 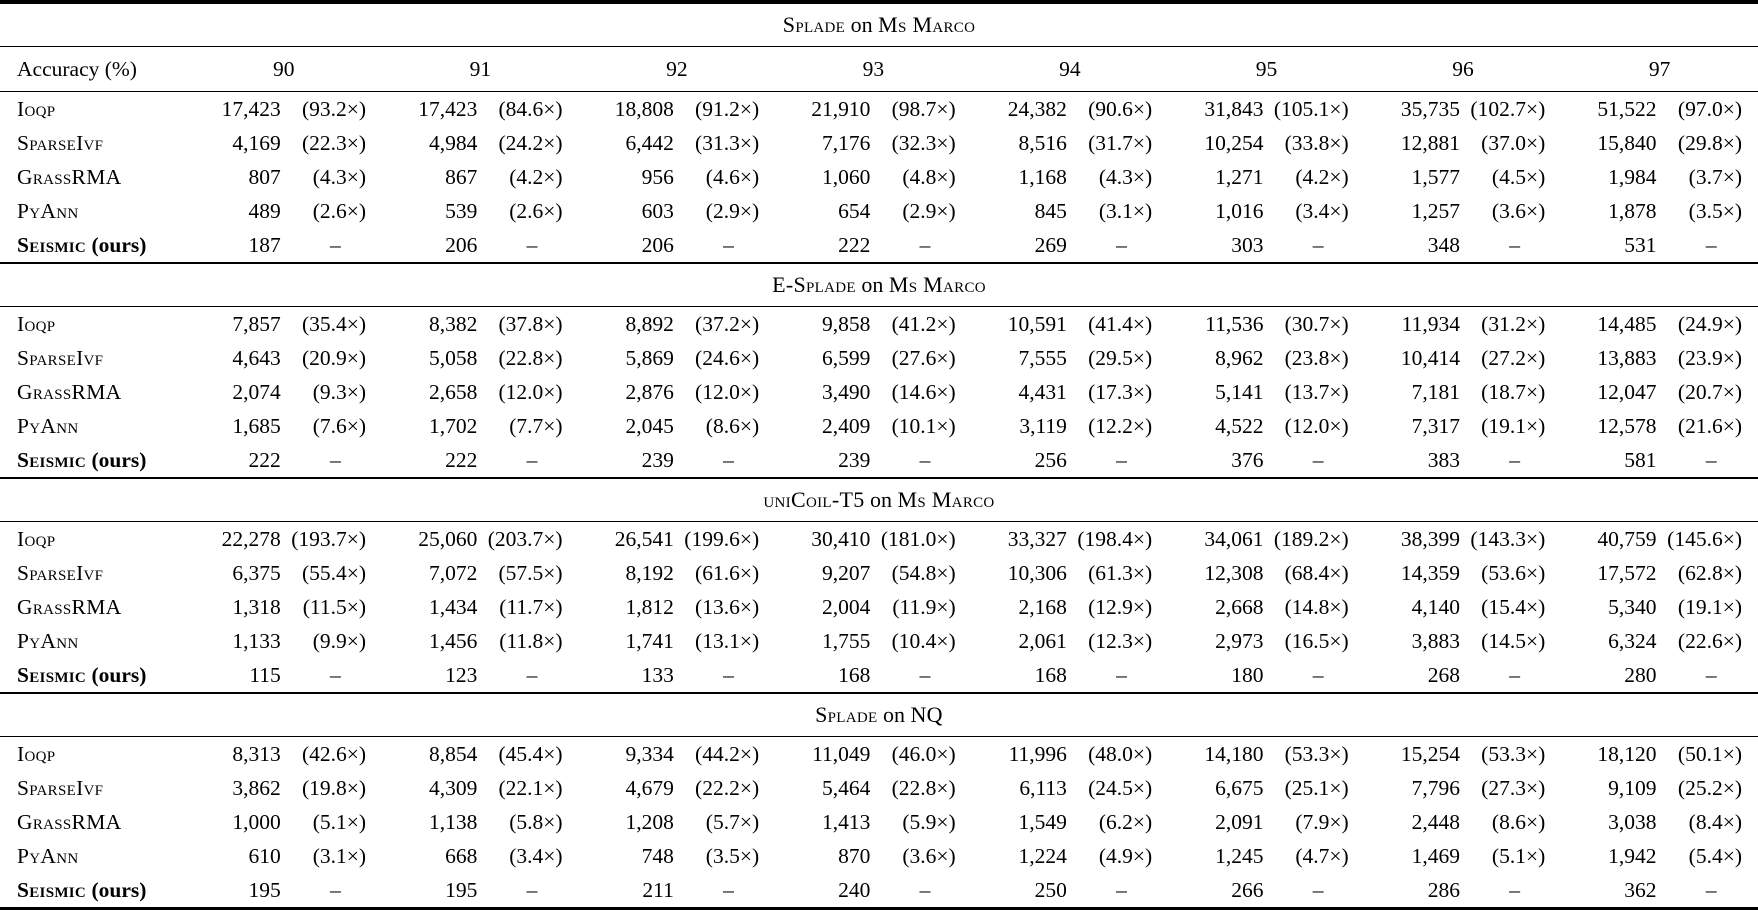 What do you see at coordinates (727, 787) in the screenshot?
I see `speedup-value: (22.2×)` at bounding box center [727, 787].